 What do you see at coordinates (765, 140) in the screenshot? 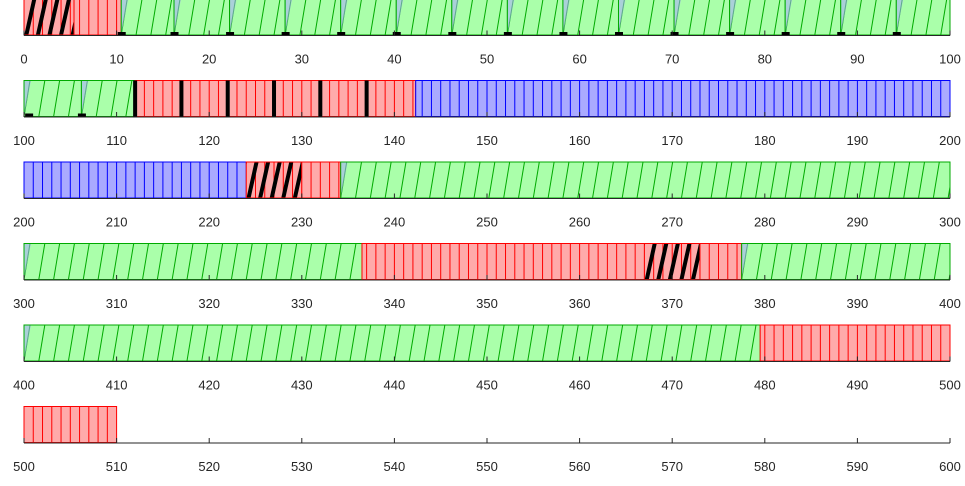
I see `x-tick-label: 180` at bounding box center [765, 140].